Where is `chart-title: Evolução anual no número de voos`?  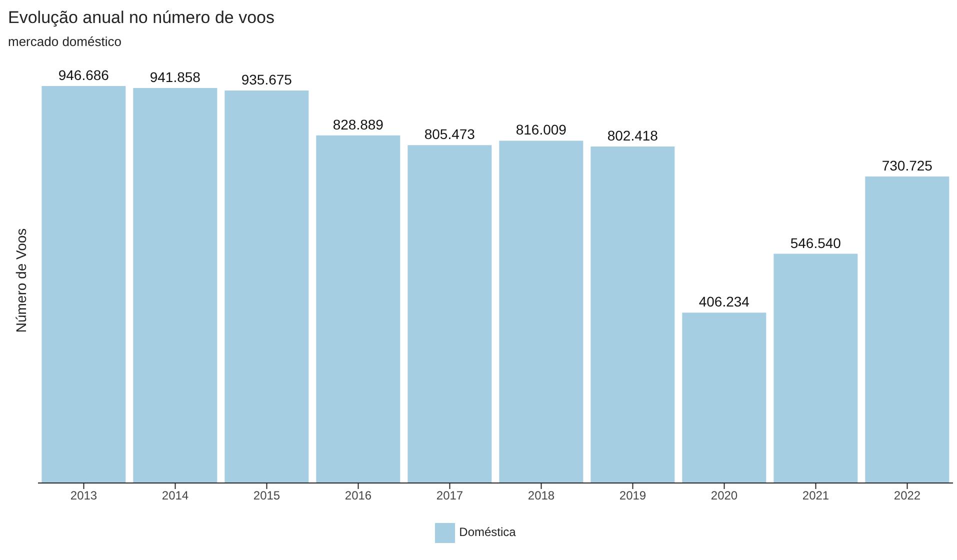 chart-title: Evolução anual no número de voos is located at coordinates (141, 18).